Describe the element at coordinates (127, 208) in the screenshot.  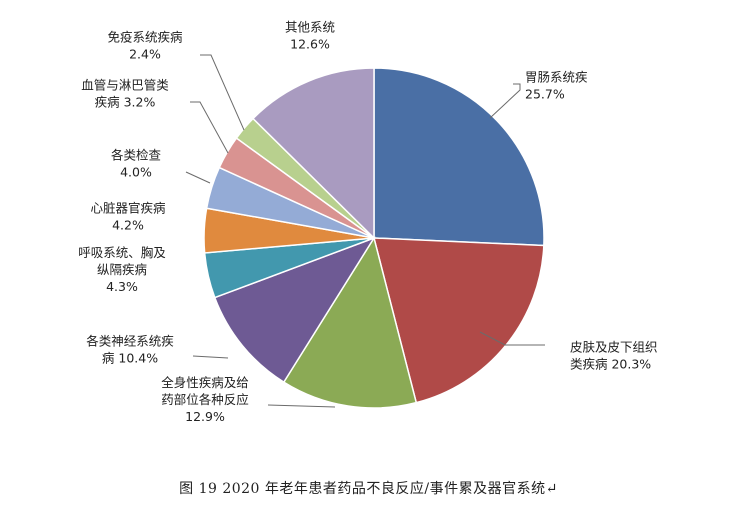
I see `slice-label-line: 心脏器官疾病` at that location.